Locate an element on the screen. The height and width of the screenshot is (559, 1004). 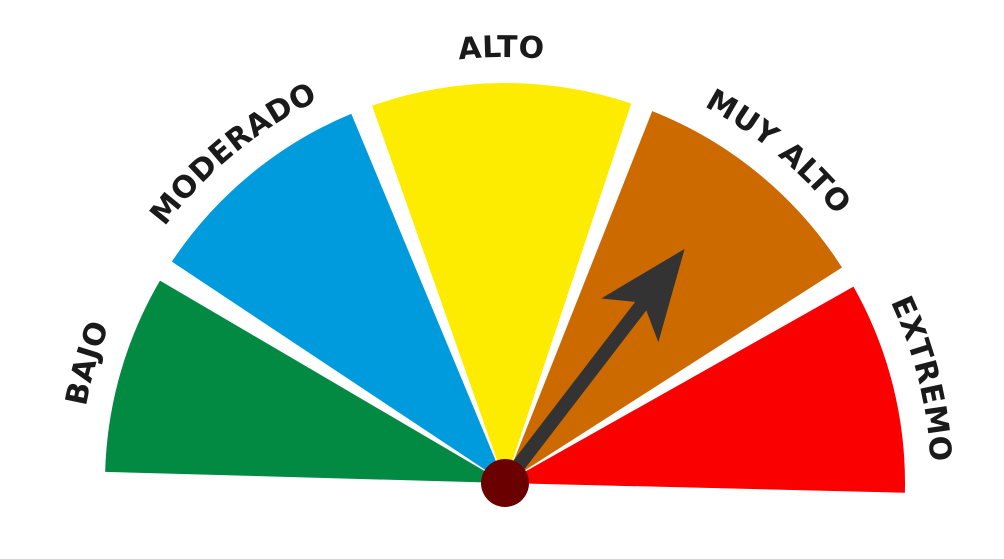
label-bajo: BAJO is located at coordinates (87, 362).